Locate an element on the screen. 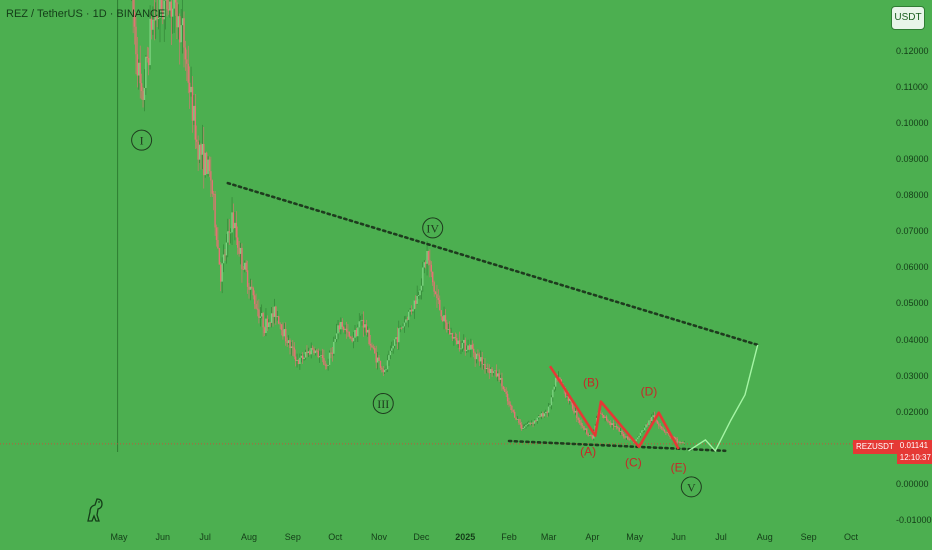  tradingview-logo-icon is located at coordinates (95, 510).